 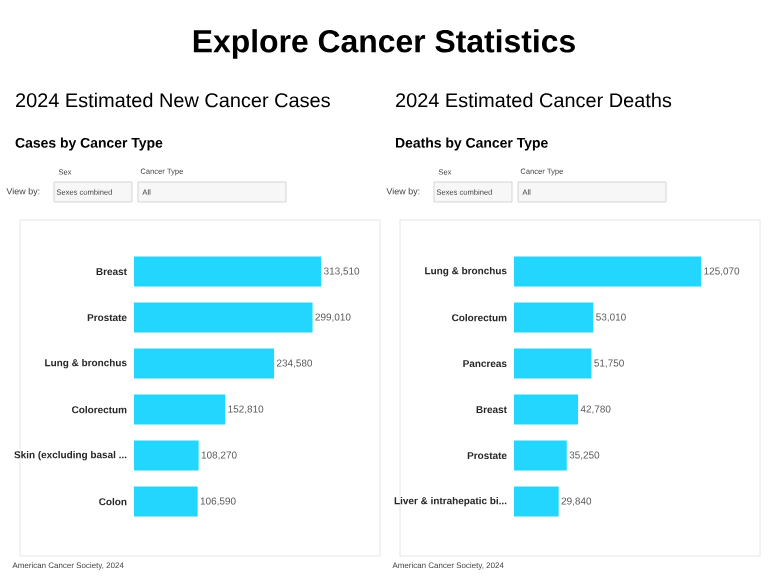 What do you see at coordinates (384, 44) in the screenshot?
I see `text: Explore Cancer Statistics` at bounding box center [384, 44].